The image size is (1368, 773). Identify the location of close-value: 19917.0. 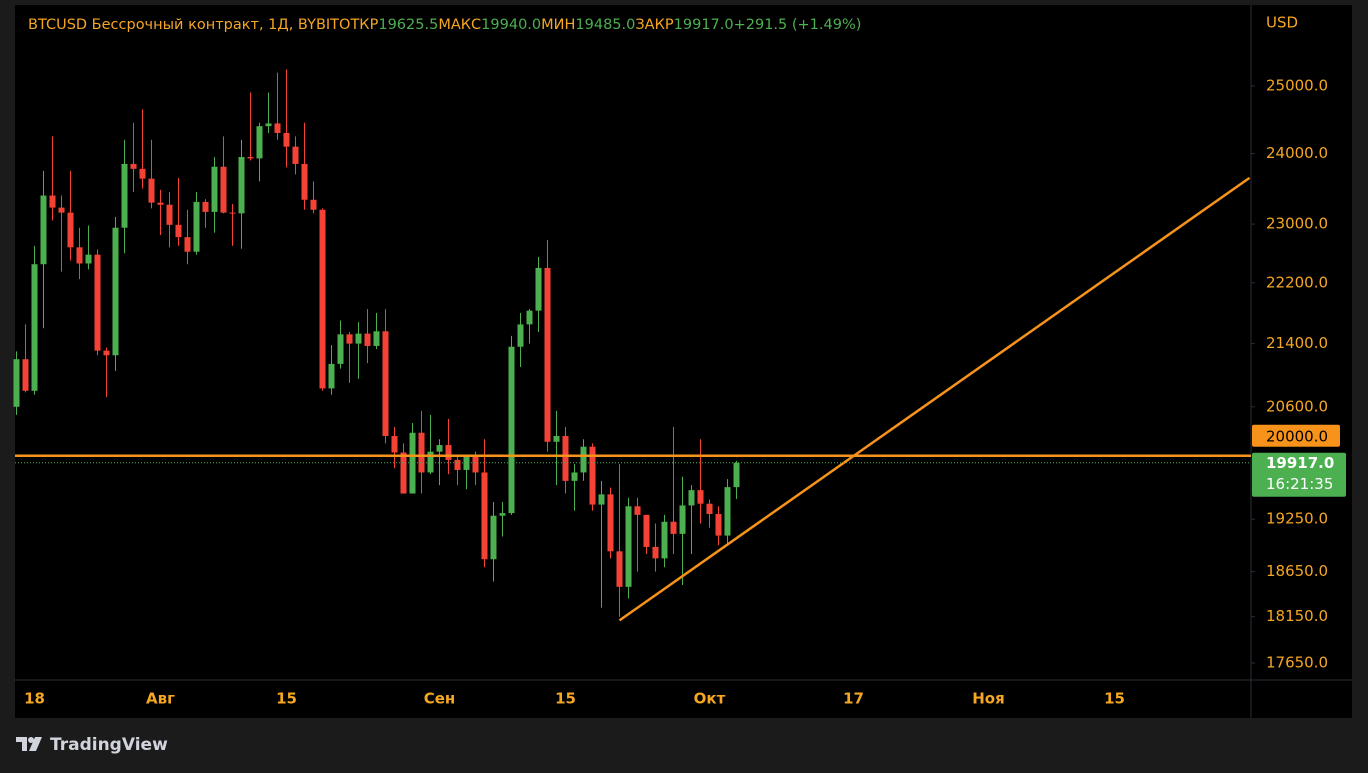
(703, 25).